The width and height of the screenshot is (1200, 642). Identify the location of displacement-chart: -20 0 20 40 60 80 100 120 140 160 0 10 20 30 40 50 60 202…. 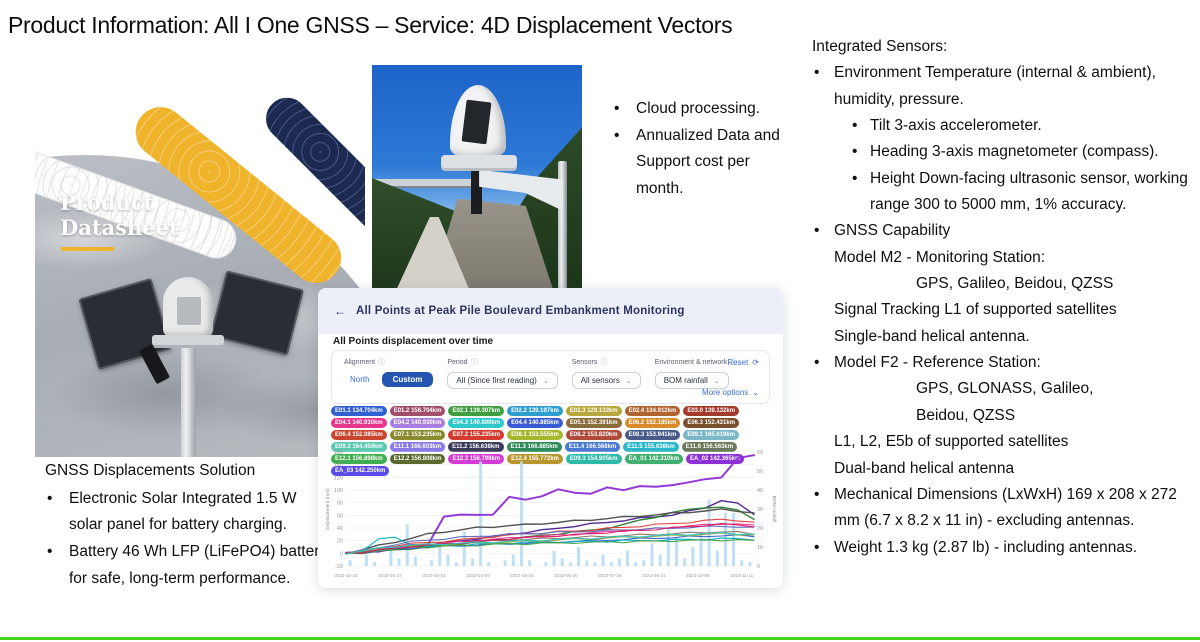
(550, 516).